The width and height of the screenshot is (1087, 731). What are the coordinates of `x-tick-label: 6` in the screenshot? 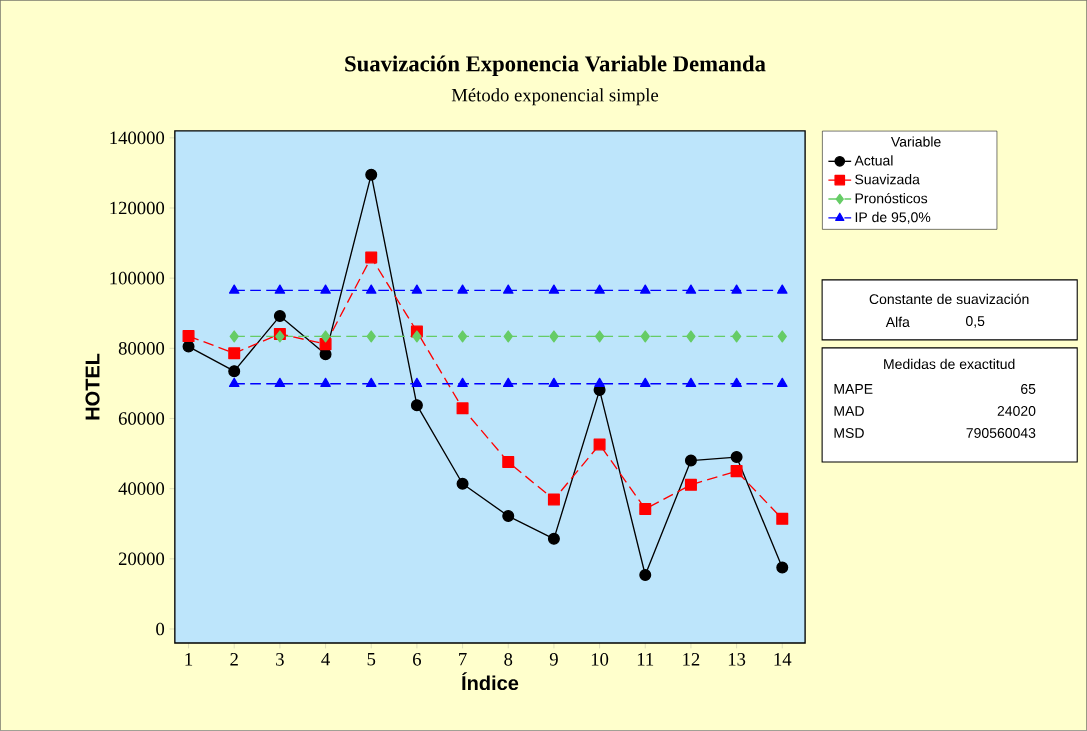 It's located at (417, 659).